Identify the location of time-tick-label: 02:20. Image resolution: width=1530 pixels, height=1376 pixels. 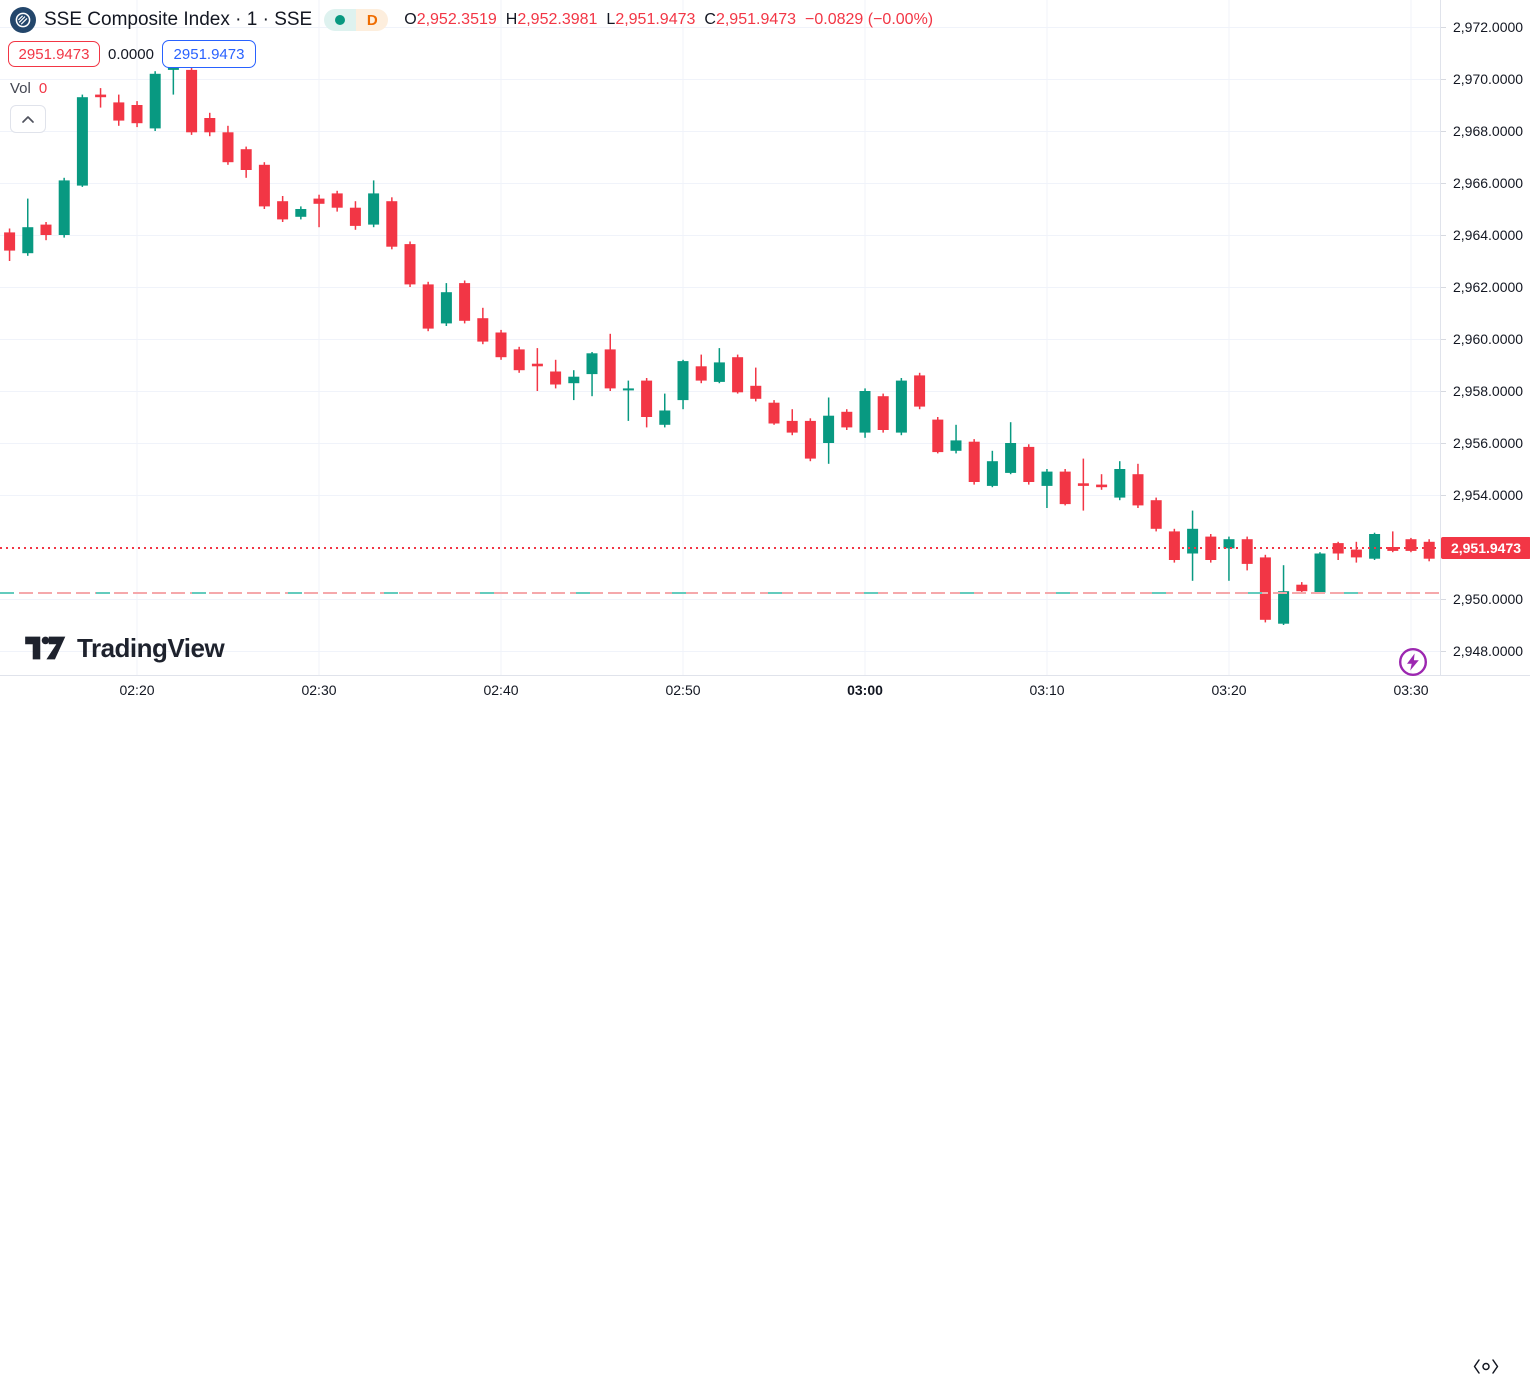
(137, 690).